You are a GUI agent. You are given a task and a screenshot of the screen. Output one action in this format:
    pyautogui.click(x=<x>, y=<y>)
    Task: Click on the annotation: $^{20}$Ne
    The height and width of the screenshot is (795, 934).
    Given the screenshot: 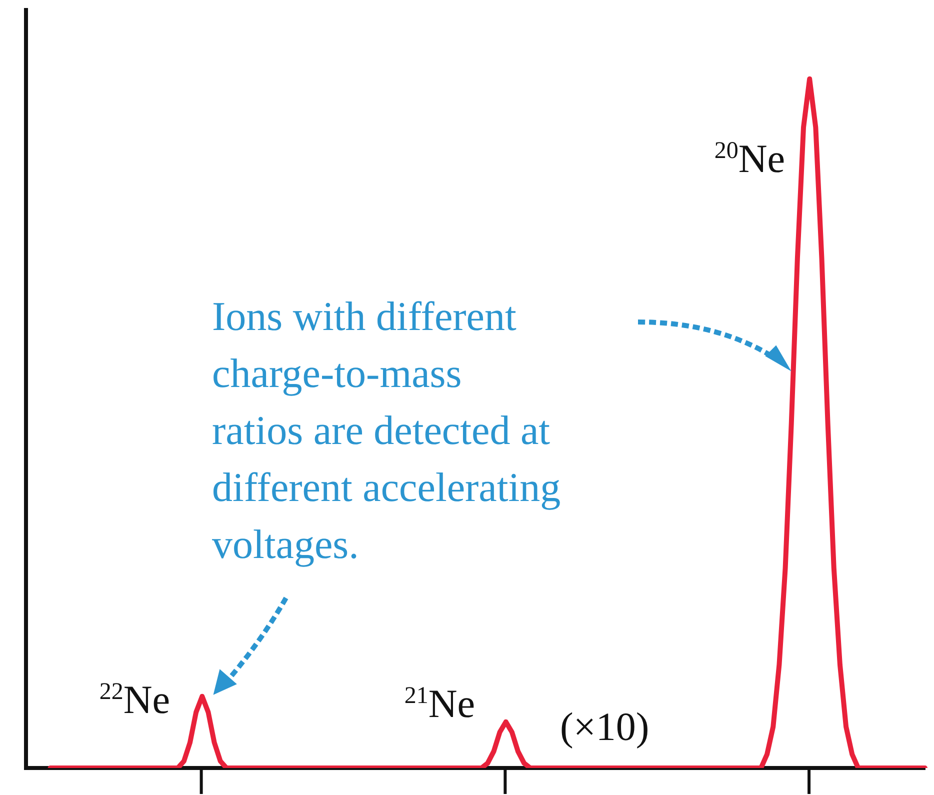 What is the action you would take?
    pyautogui.click(x=749, y=158)
    